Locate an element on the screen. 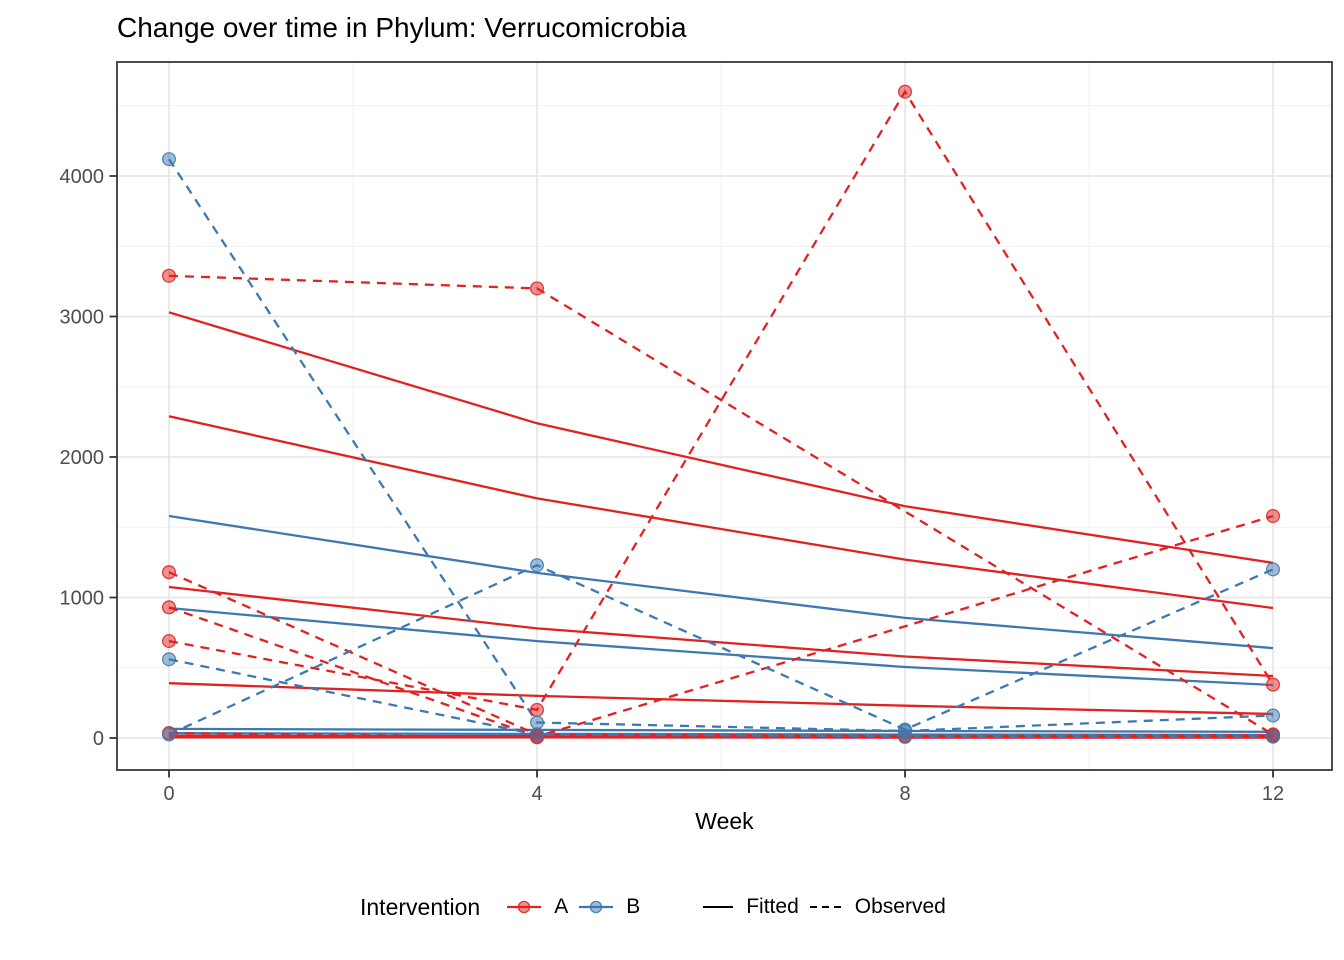 Image resolution: width=1344 pixels, height=960 pixels. data-point-B-obs-3-w12 is located at coordinates (1273, 569).